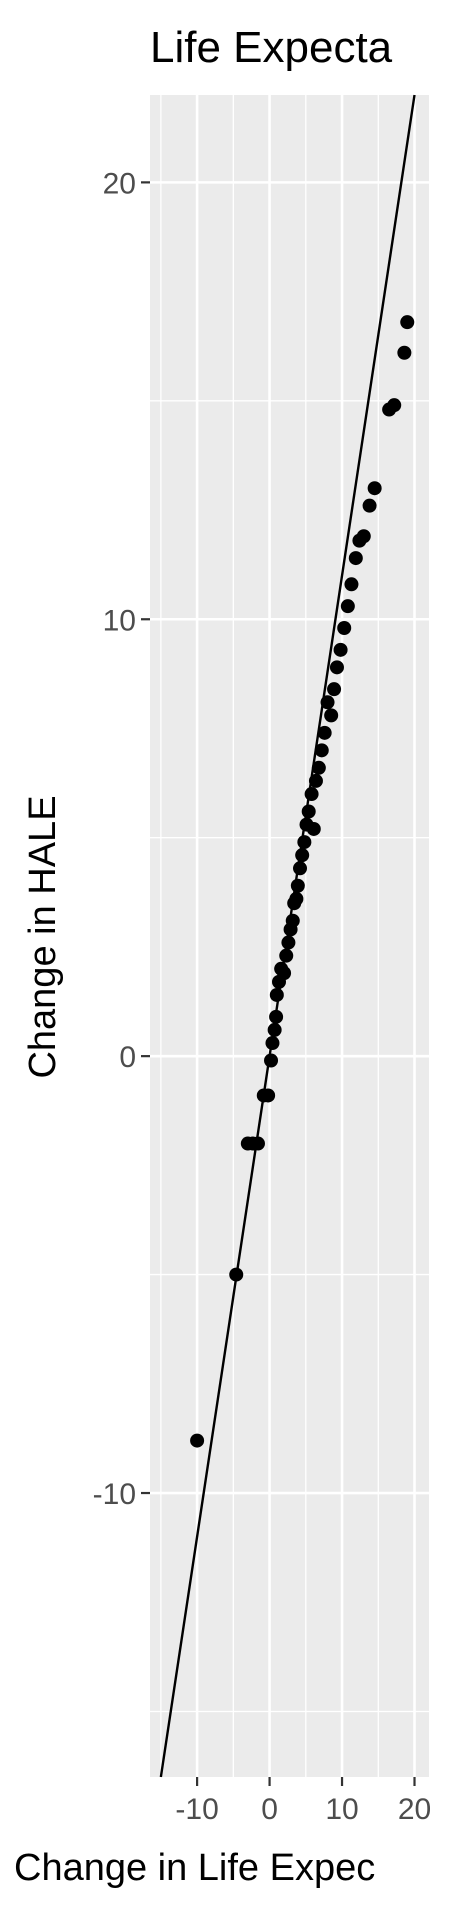 This screenshot has height=1909, width=453. What do you see at coordinates (303, 1801) in the screenshot?
I see `x-axis: -10 0 10 20` at bounding box center [303, 1801].